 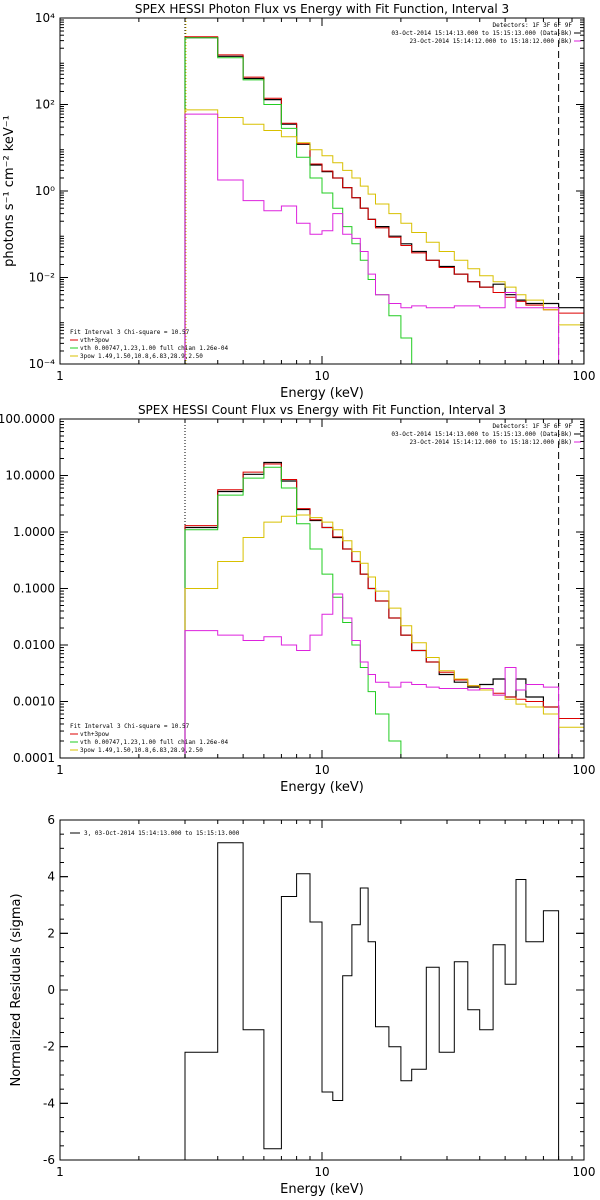 I want to click on y-tick-label: 10⁻⁴, so click(x=42, y=364).